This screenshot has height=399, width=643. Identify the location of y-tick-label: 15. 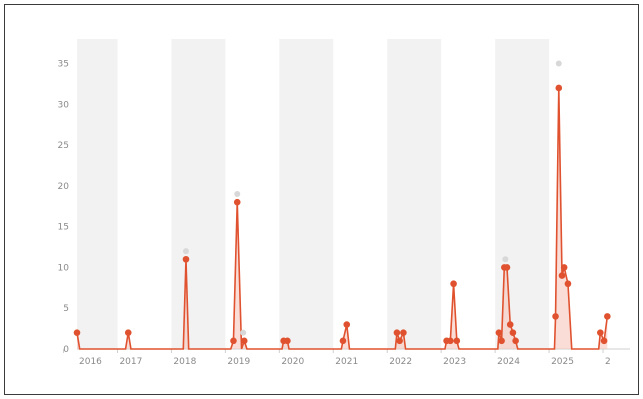
(63, 228).